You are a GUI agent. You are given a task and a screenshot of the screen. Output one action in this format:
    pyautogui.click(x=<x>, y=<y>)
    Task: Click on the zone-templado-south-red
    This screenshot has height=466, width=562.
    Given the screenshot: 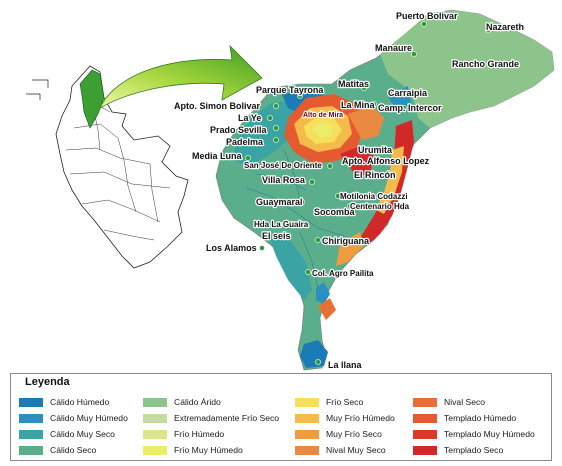 What is the action you would take?
    pyautogui.click(x=327, y=309)
    